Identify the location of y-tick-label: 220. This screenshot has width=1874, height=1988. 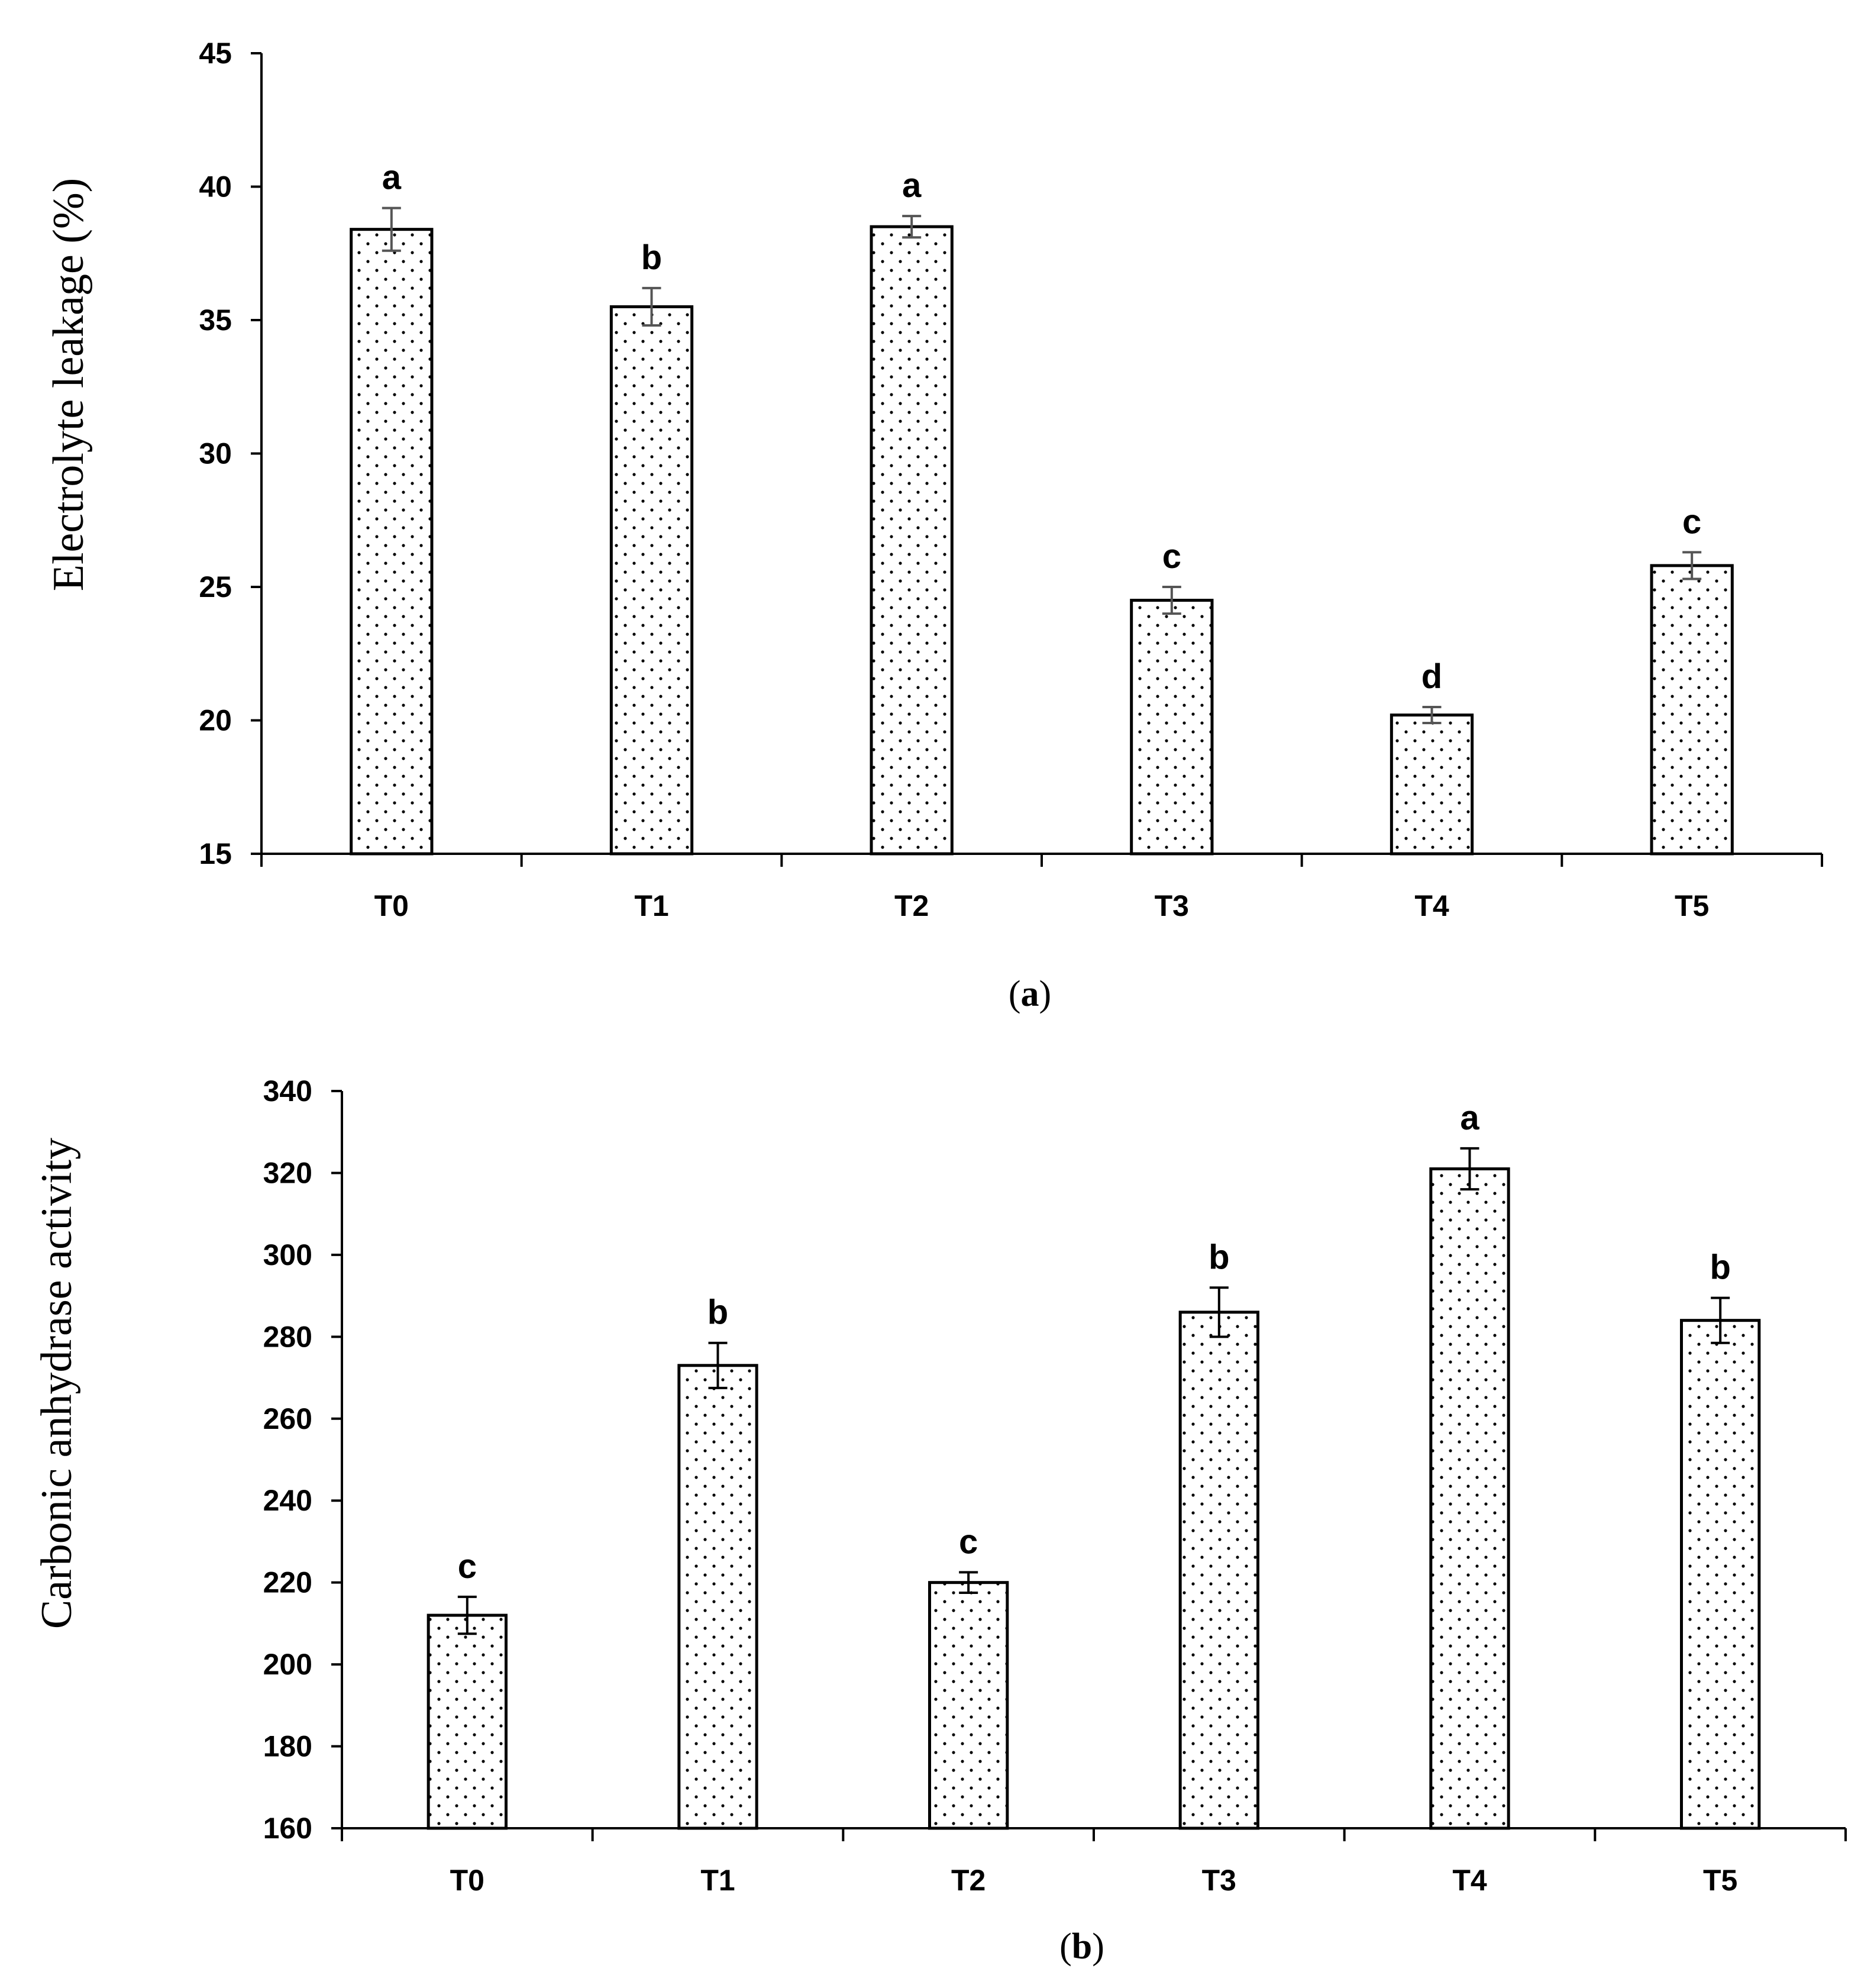
(287, 1582).